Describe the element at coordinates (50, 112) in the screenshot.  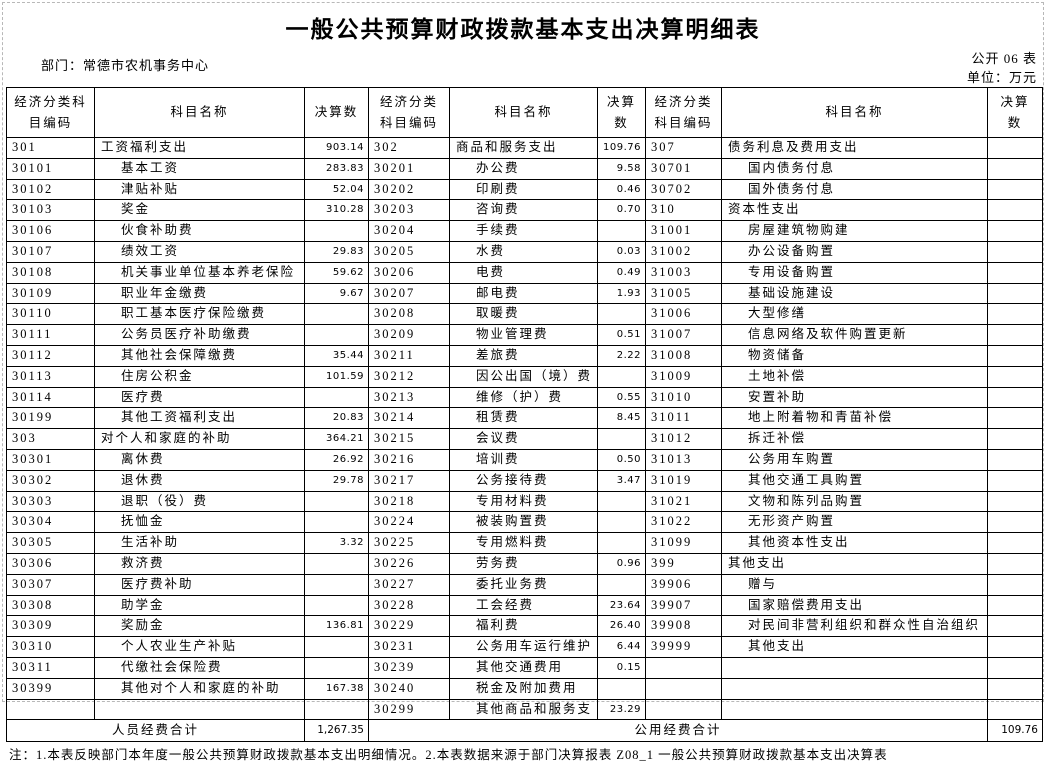
I see `econ-code-header: 经济分类科目编码` at that location.